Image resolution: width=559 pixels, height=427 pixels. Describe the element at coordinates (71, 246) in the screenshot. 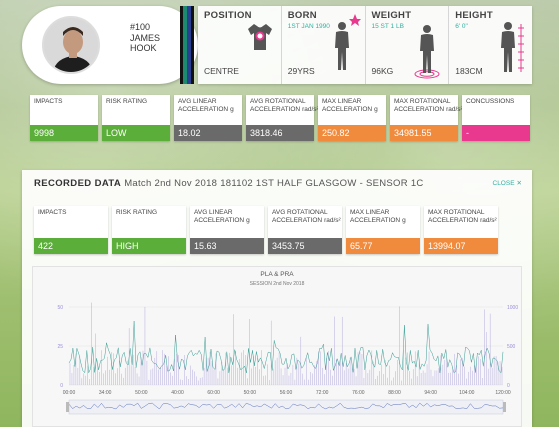

I see `metric-value: 422` at that location.